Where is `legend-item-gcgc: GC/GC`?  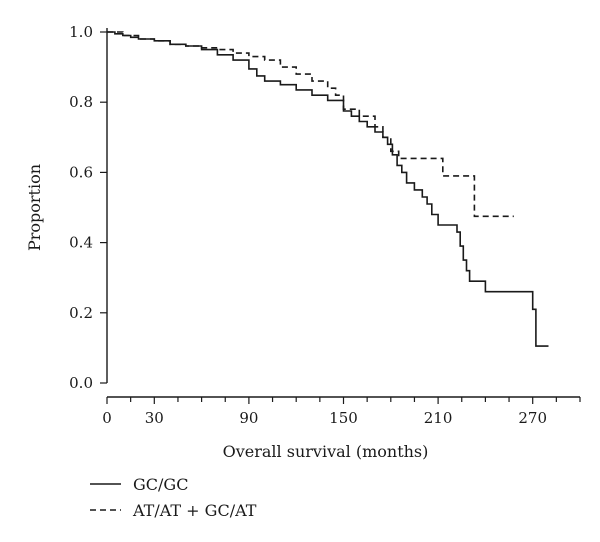
legend-item-gcgc: GC/GC is located at coordinates (139, 484).